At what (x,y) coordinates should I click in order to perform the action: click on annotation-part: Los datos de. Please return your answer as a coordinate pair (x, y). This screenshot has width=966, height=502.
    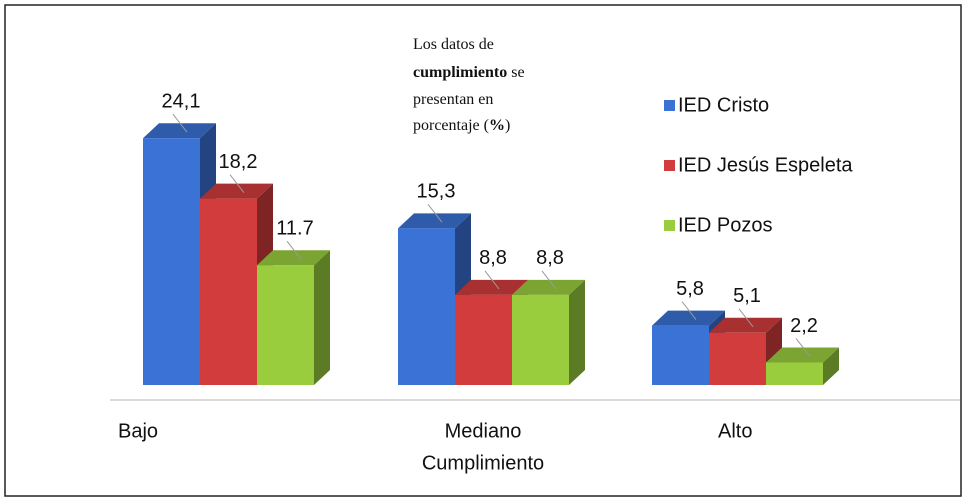
    Looking at the image, I should click on (453, 44).